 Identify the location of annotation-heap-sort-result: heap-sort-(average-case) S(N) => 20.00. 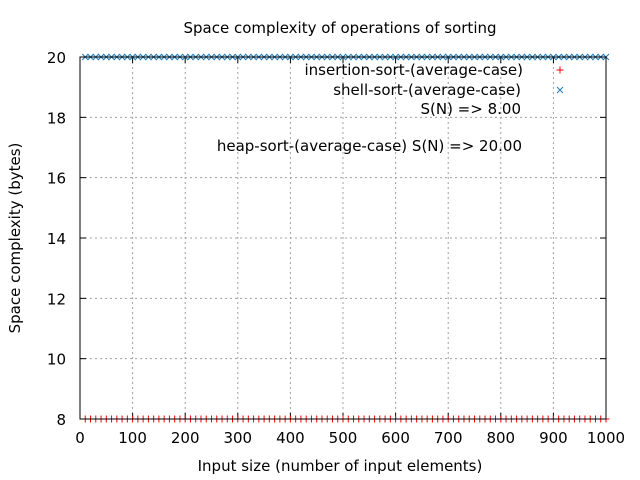
(369, 146).